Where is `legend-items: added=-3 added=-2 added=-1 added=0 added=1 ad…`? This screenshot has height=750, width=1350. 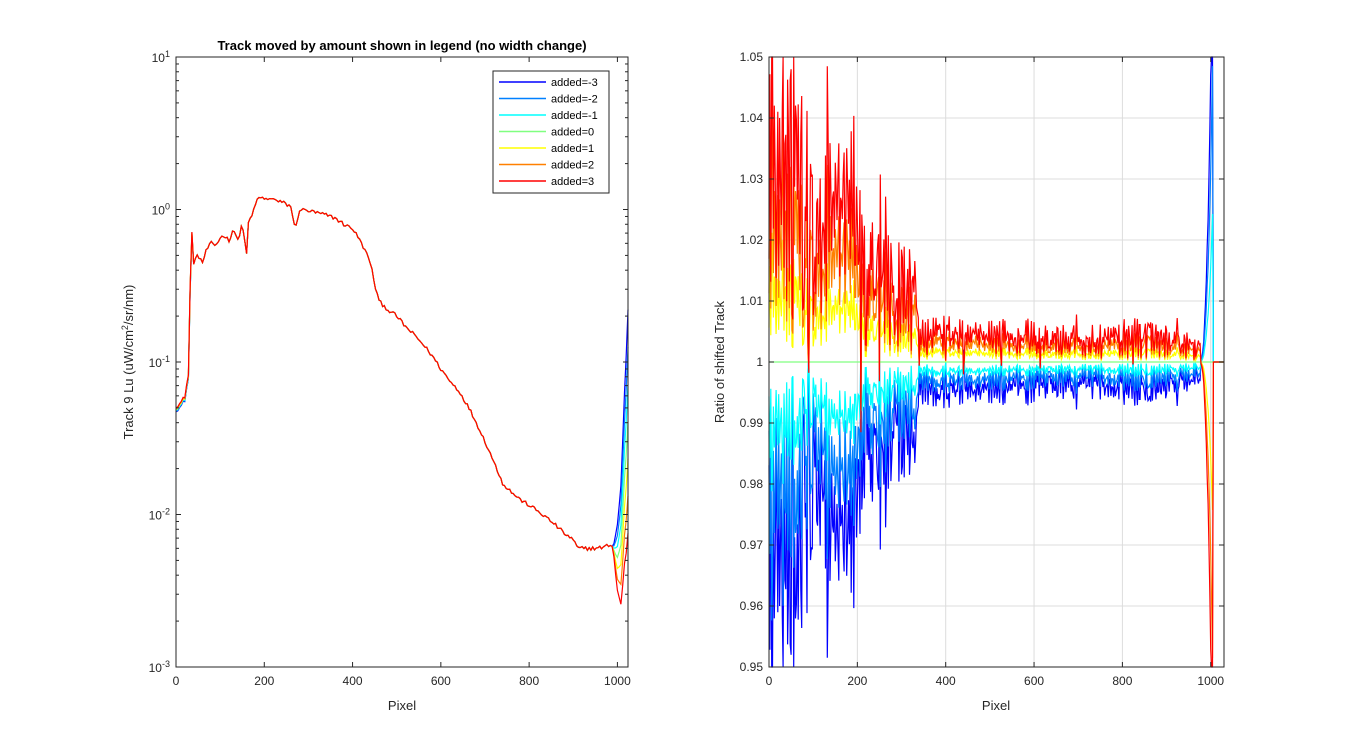 legend-items: added=-3 added=-2 added=-1 added=0 added=1 ad… is located at coordinates (548, 132).